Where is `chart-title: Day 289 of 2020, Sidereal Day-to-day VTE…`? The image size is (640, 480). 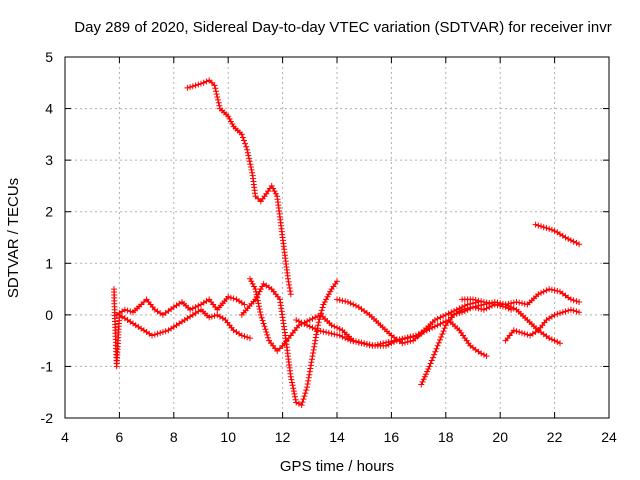 chart-title: Day 289 of 2020, Sidereal Day-to-day VTE… is located at coordinates (342, 27).